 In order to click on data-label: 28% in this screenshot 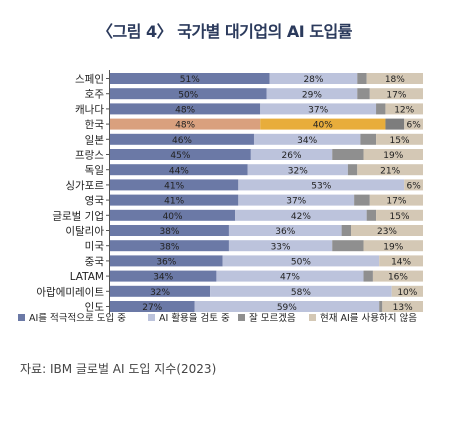, I will do `click(313, 80)`.